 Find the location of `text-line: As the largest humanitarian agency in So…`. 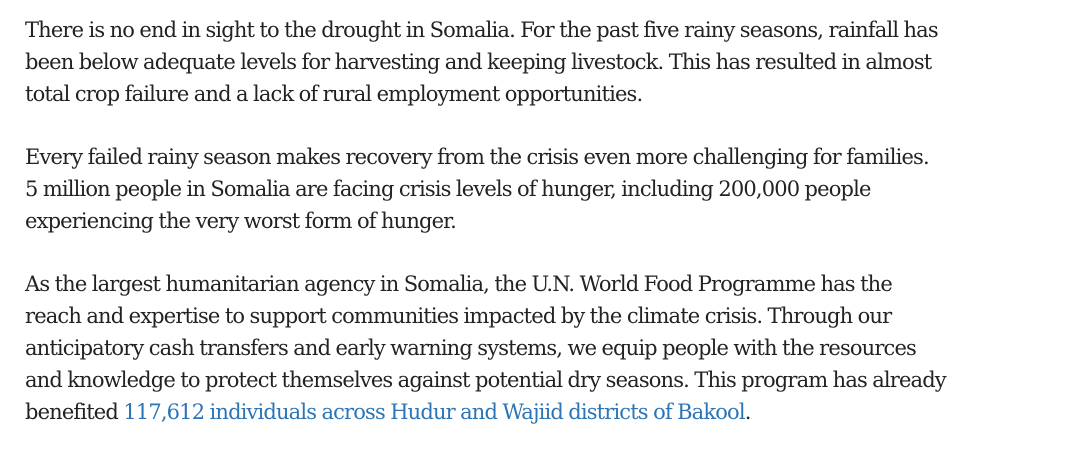

text-line: As the largest humanitarian agency in So… is located at coordinates (459, 284).